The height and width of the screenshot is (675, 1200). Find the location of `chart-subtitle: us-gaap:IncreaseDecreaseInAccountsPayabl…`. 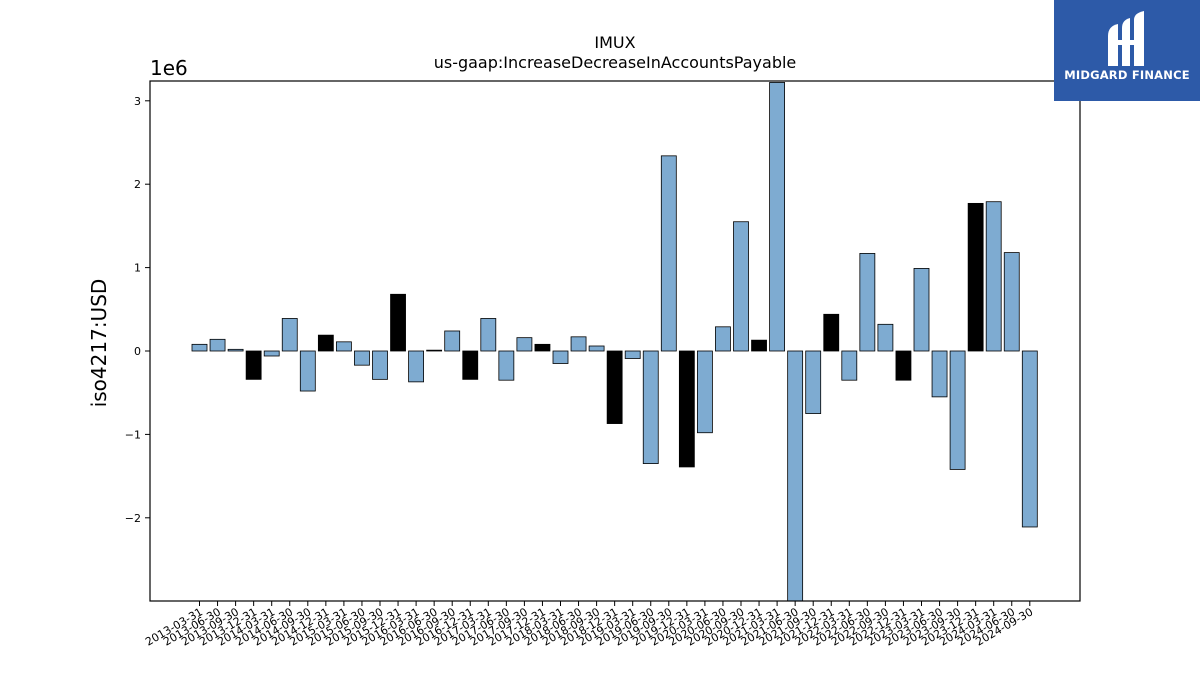

chart-subtitle: us-gaap:IncreaseDecreaseInAccountsPayabl… is located at coordinates (615, 62).